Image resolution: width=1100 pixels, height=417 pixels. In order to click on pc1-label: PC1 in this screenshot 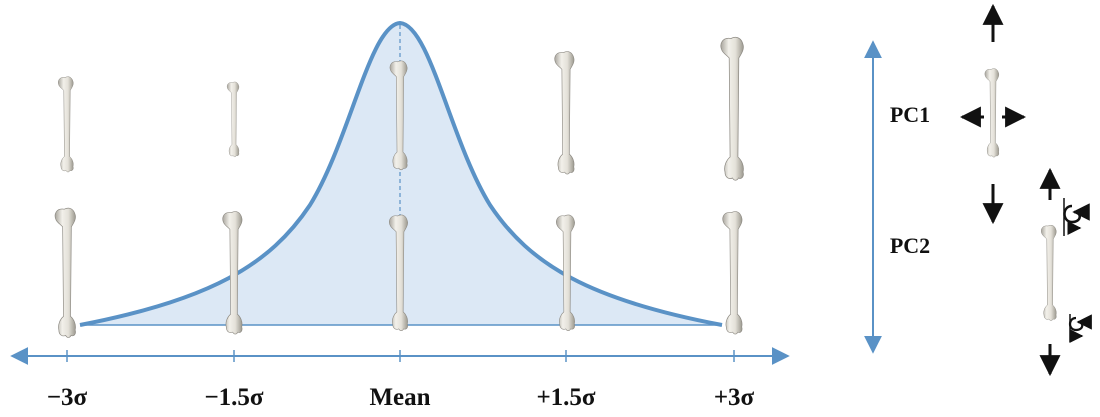, I will do `click(910, 114)`.